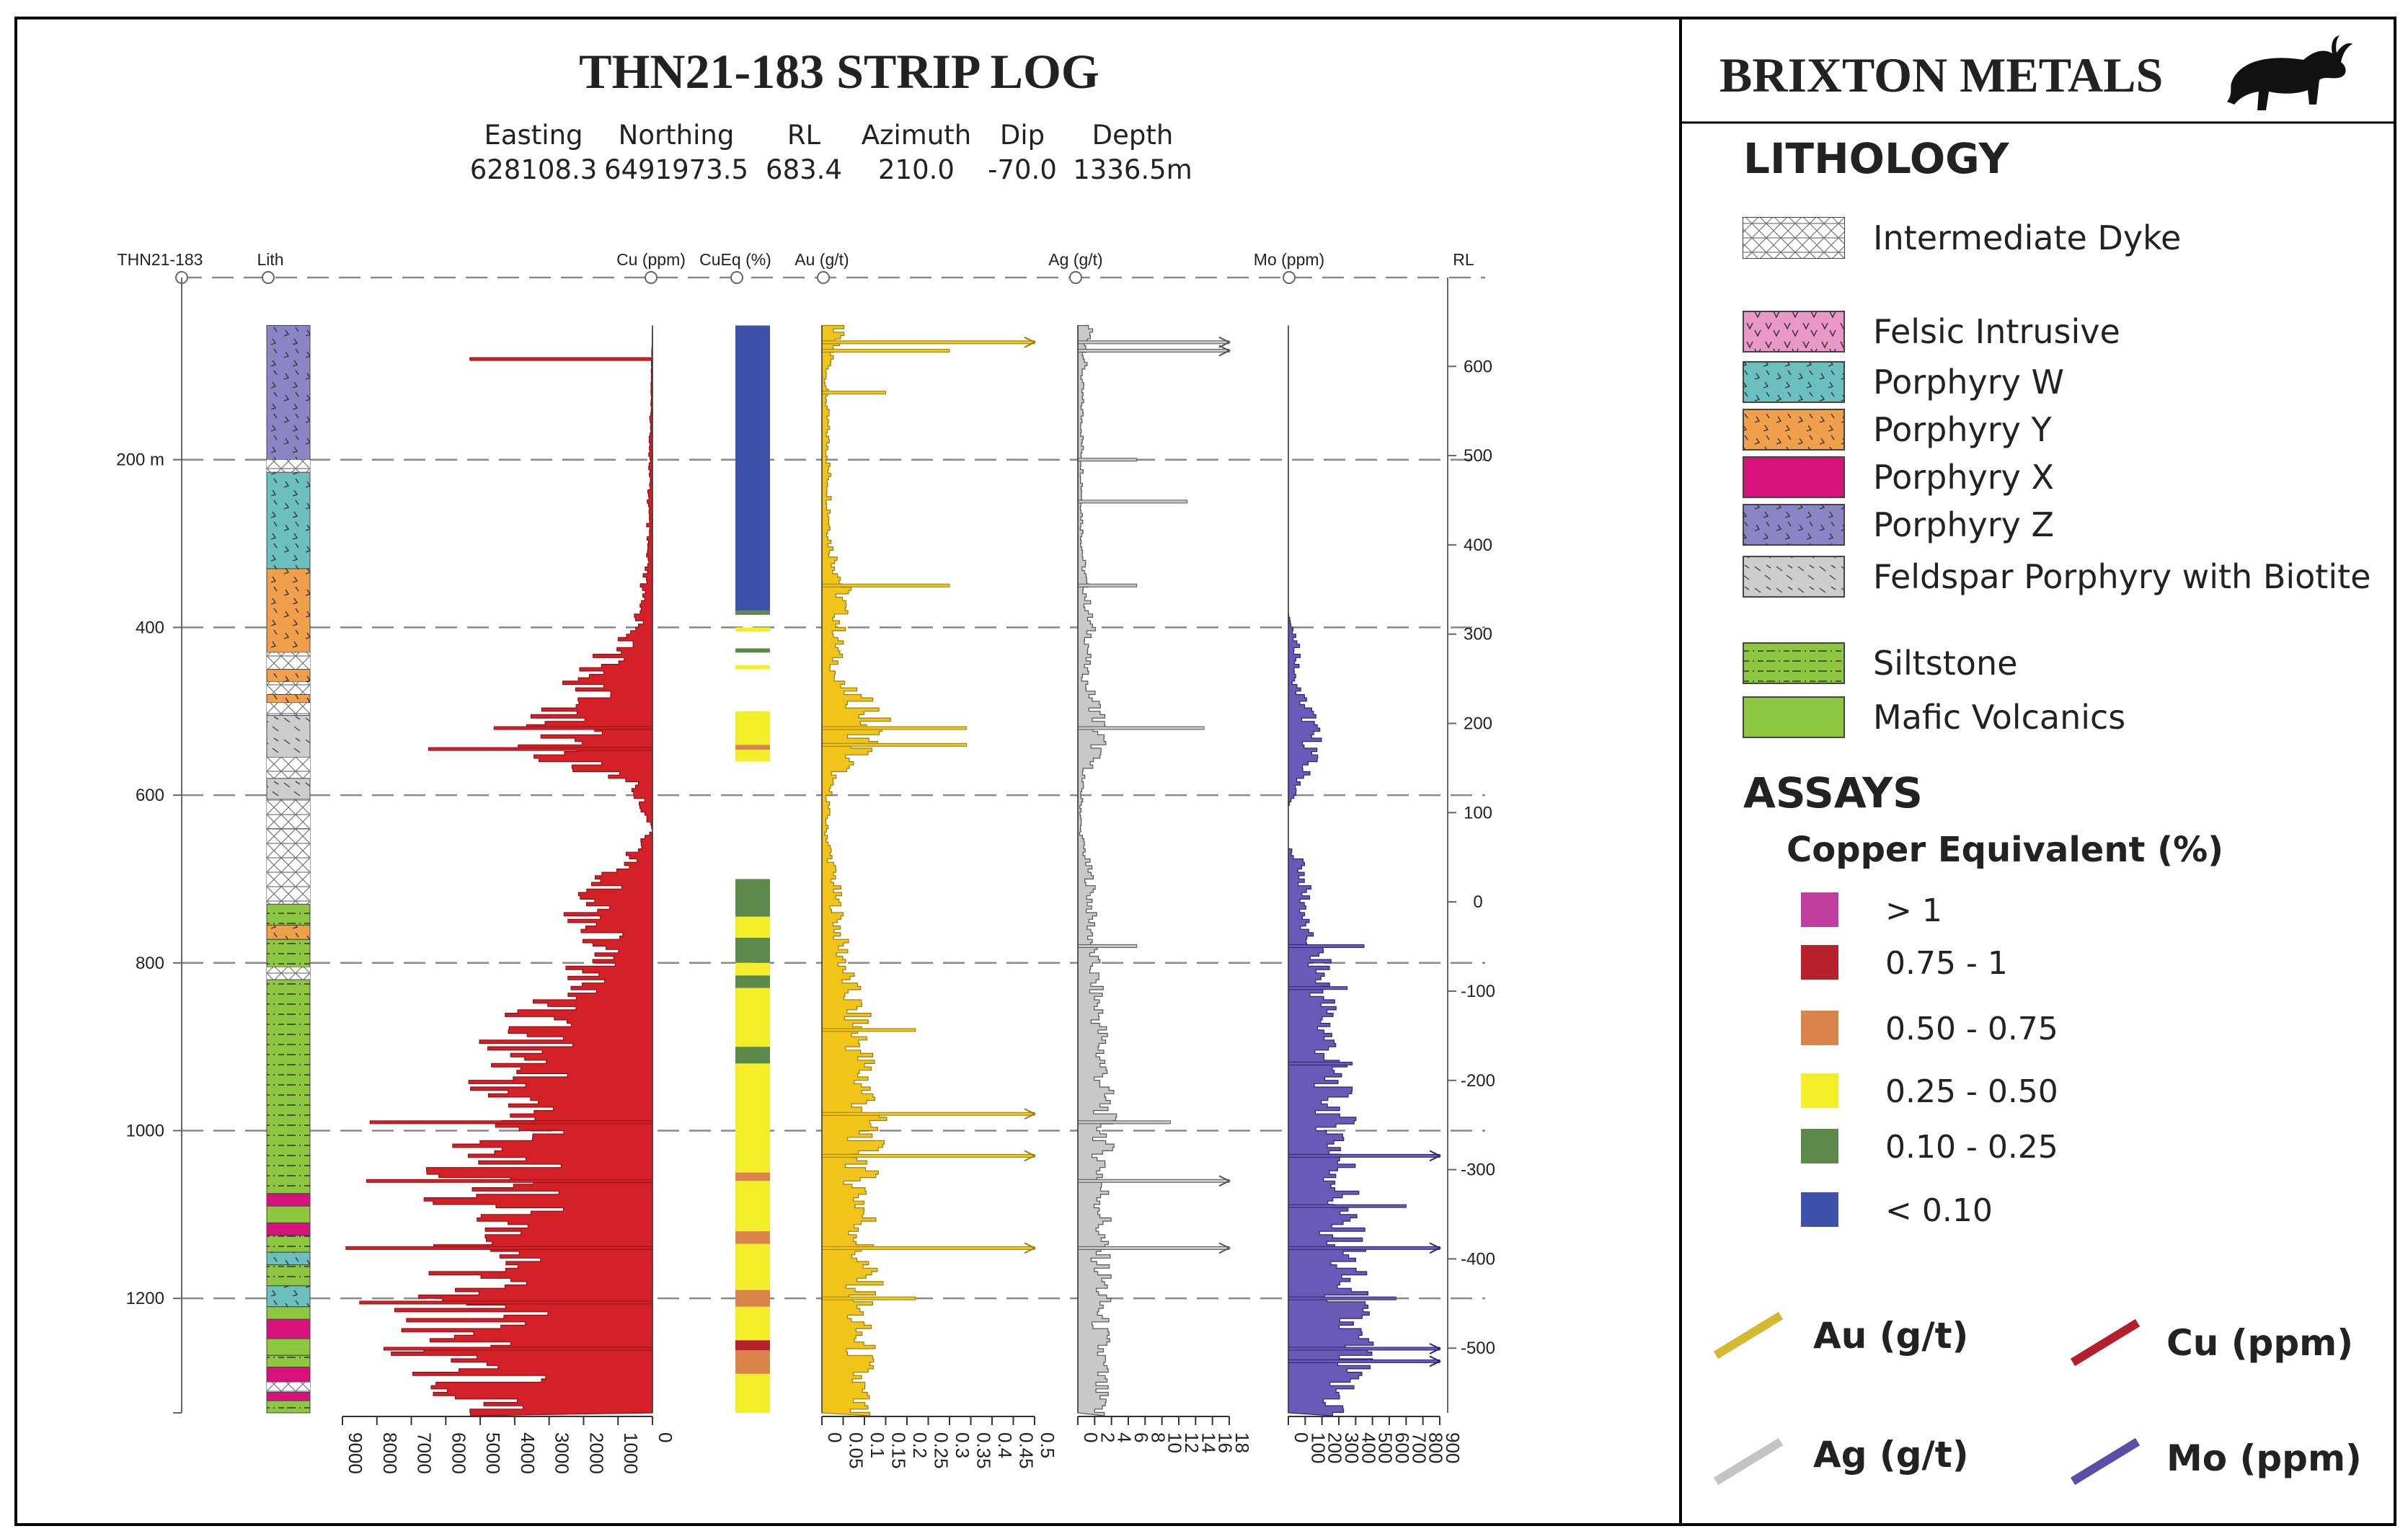 The height and width of the screenshot is (1539, 2408). What do you see at coordinates (899, 1450) in the screenshot?
I see `au-axis-label: 0.15` at bounding box center [899, 1450].